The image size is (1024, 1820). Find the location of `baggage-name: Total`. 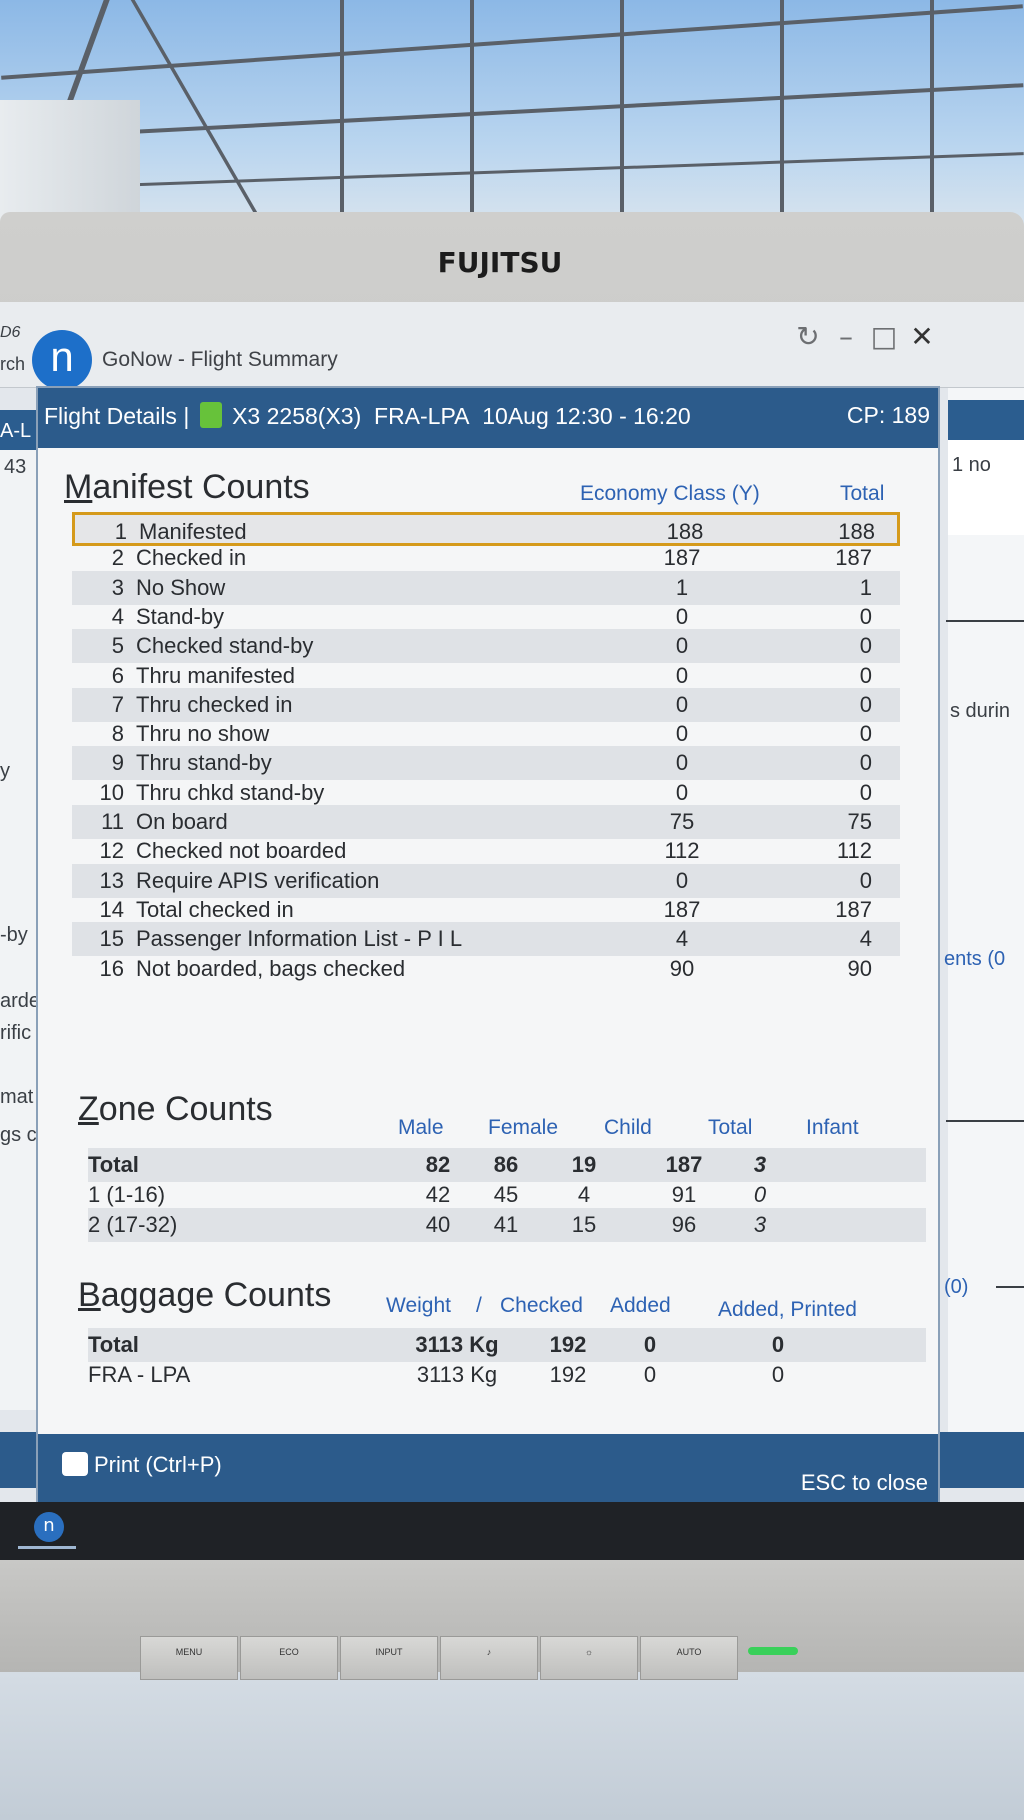

baggage-name: Total is located at coordinates (113, 1344).